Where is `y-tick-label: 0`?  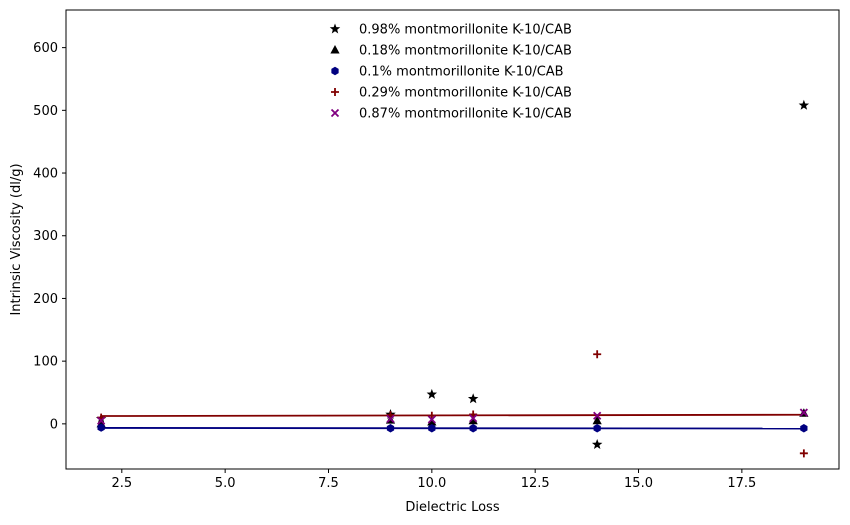 y-tick-label: 0 is located at coordinates (54, 424).